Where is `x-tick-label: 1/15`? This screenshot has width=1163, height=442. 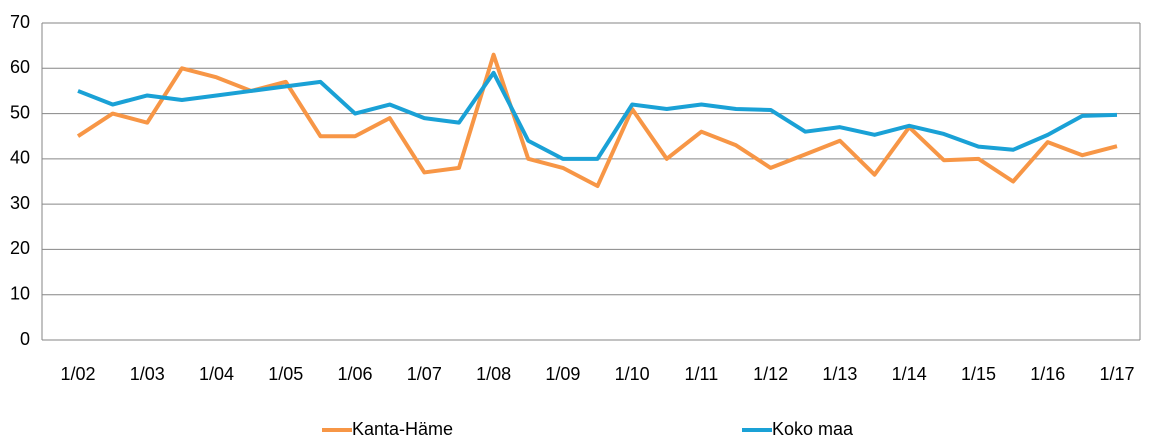
x-tick-label: 1/15 is located at coordinates (978, 374).